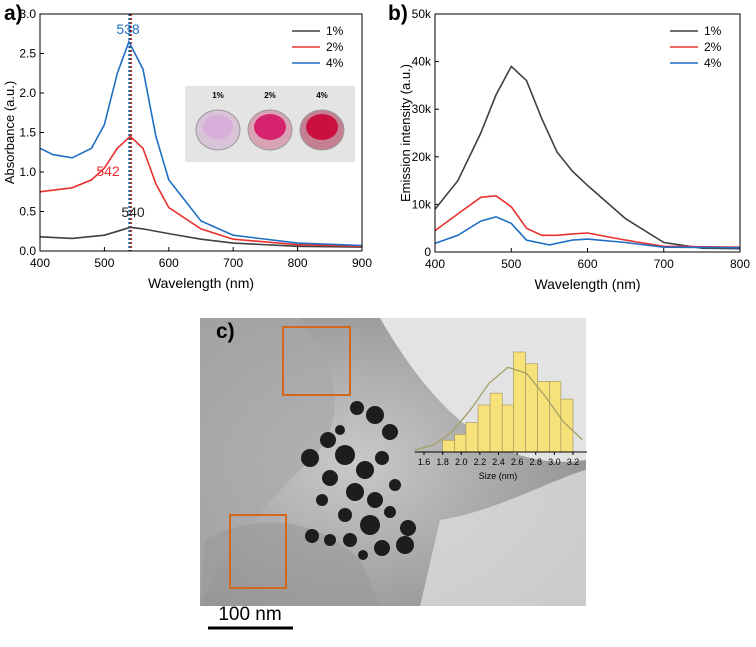  What do you see at coordinates (422, 62) in the screenshot?
I see `y-tick-label: 40k` at bounding box center [422, 62].